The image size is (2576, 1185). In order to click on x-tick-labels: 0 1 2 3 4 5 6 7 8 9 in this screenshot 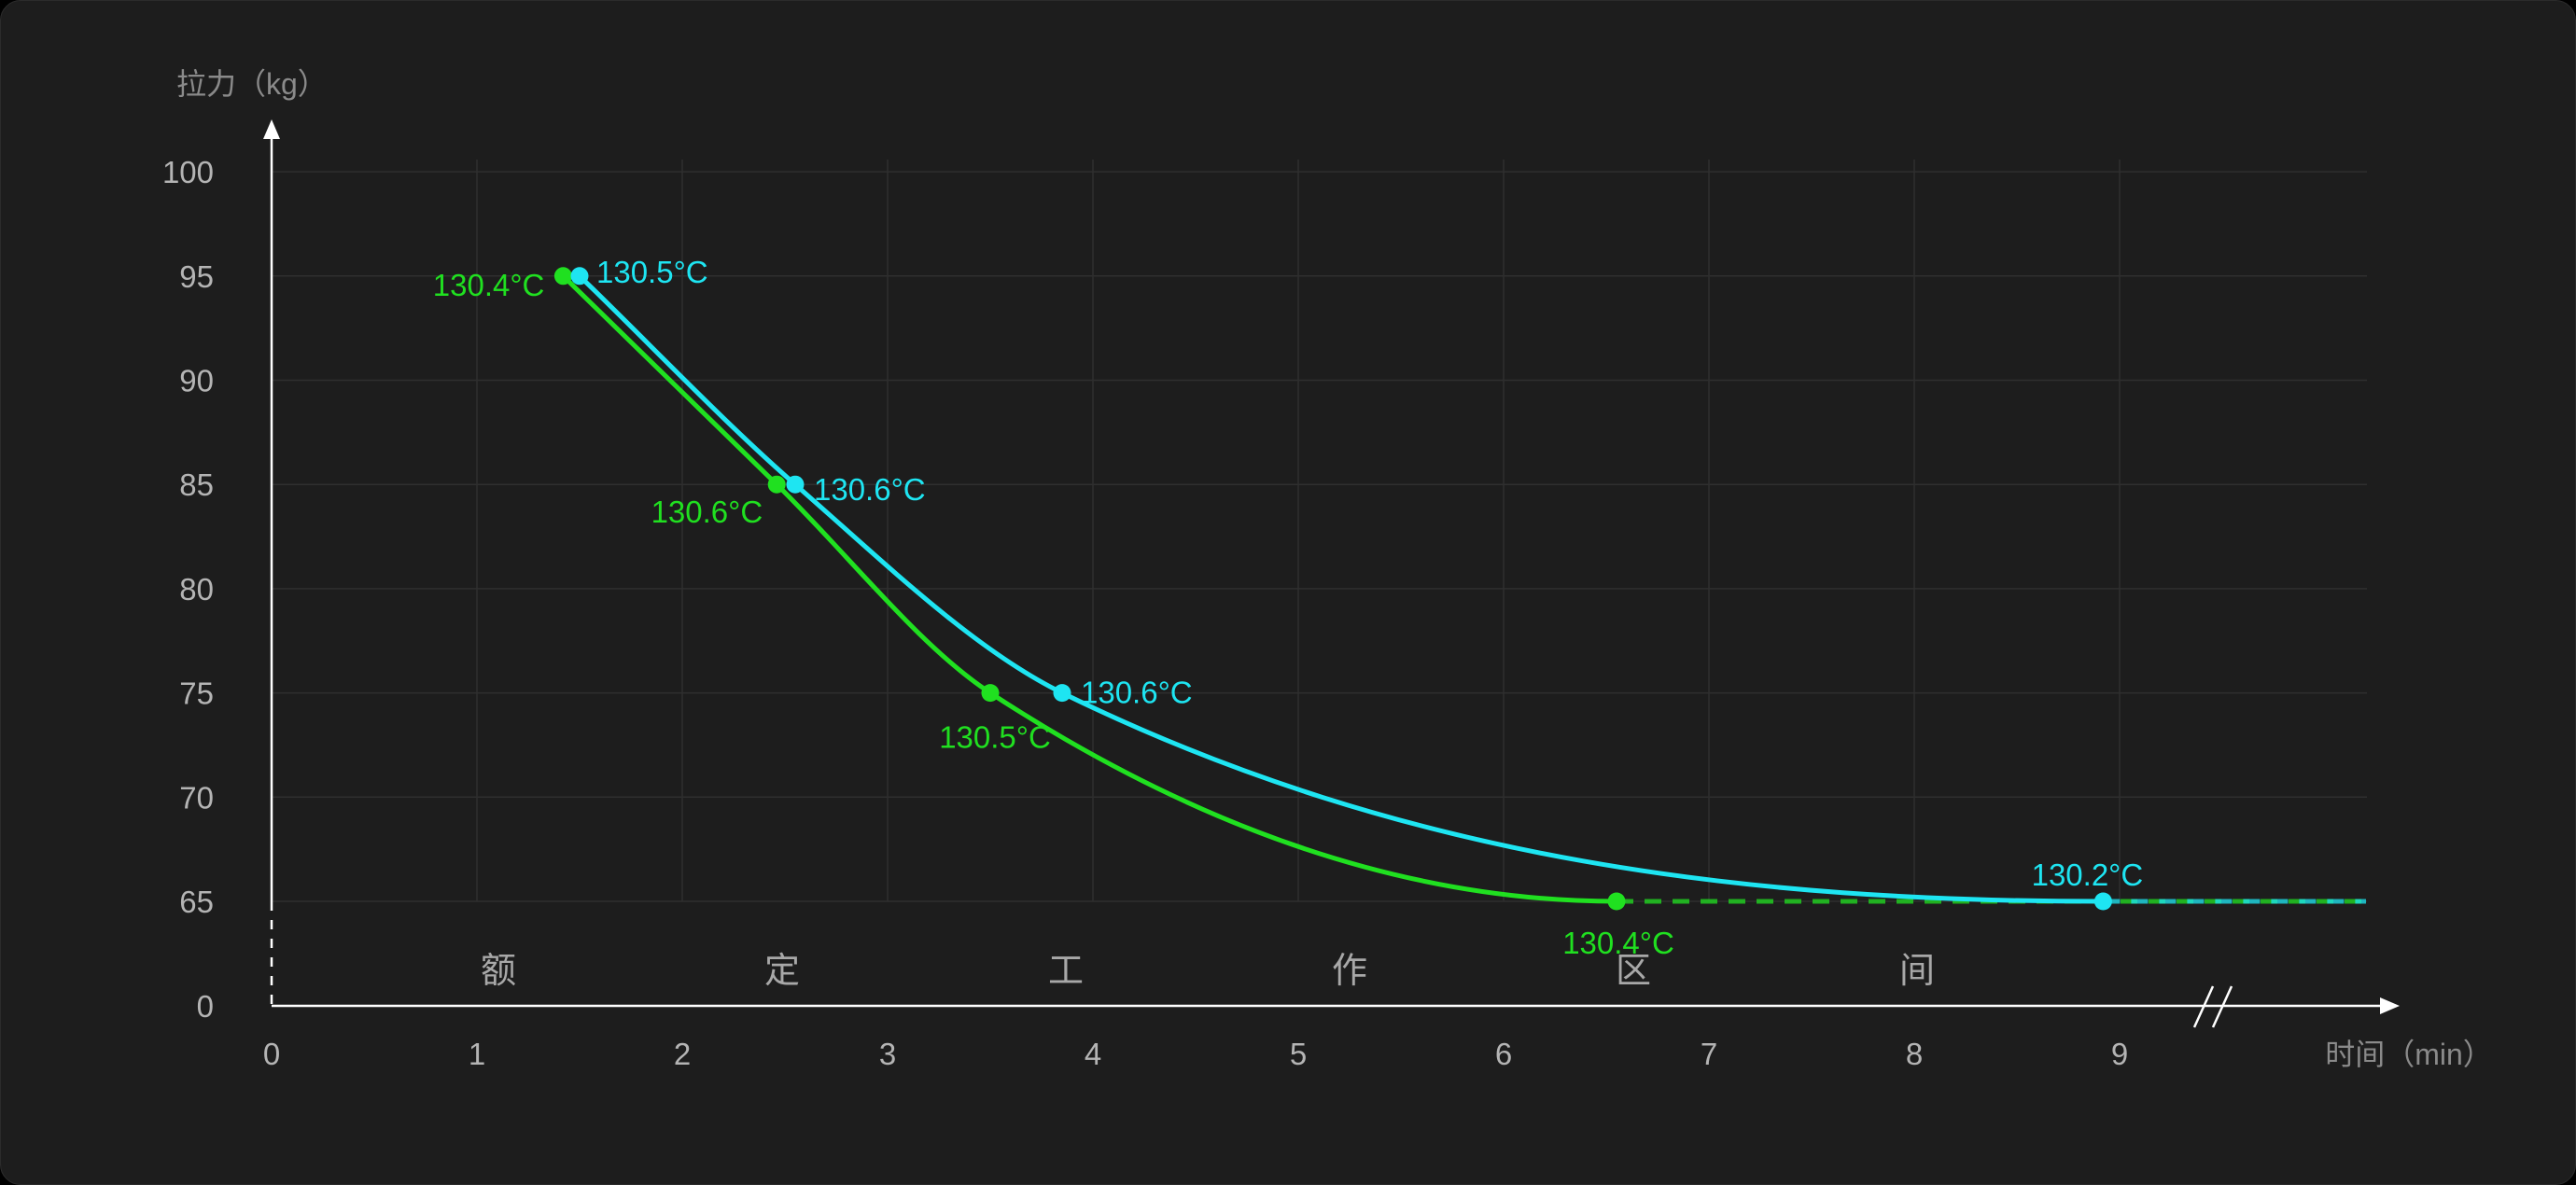, I will do `click(1195, 1054)`.